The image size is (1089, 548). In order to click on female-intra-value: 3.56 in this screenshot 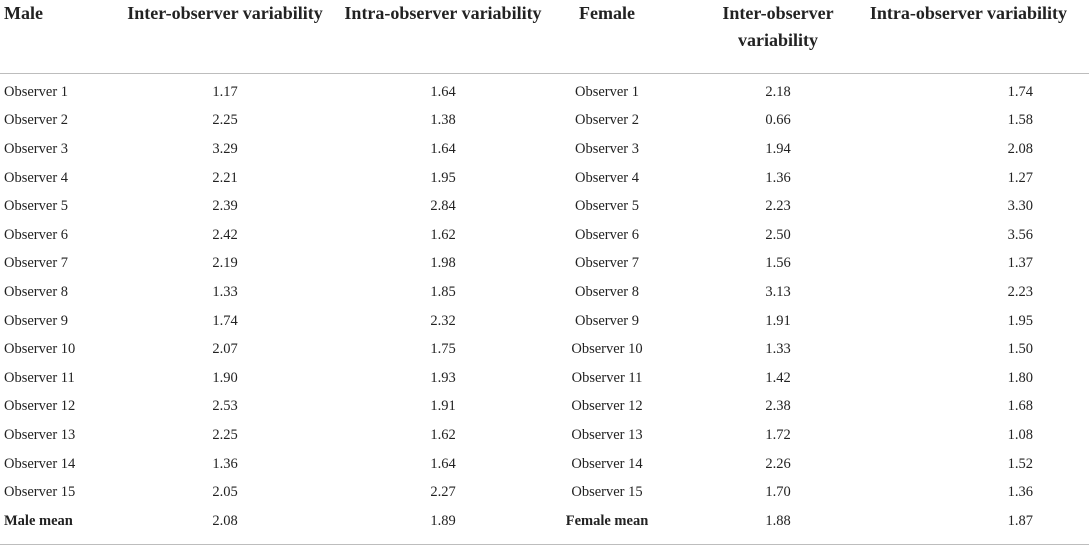, I will do `click(1020, 234)`.